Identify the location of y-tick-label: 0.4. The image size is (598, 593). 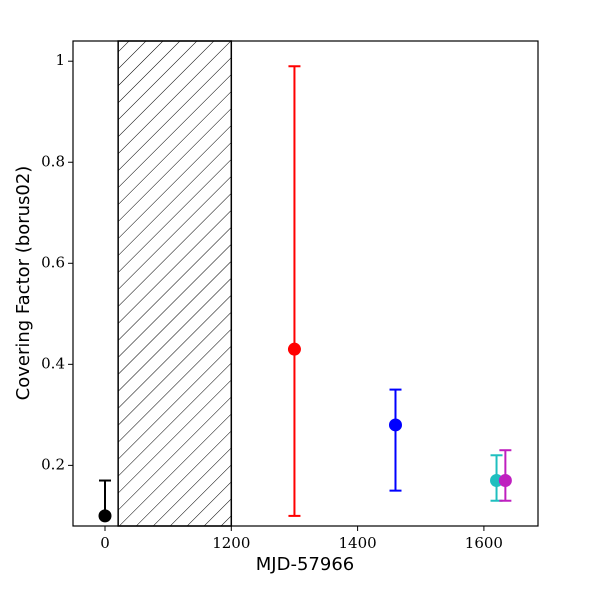
(53, 363).